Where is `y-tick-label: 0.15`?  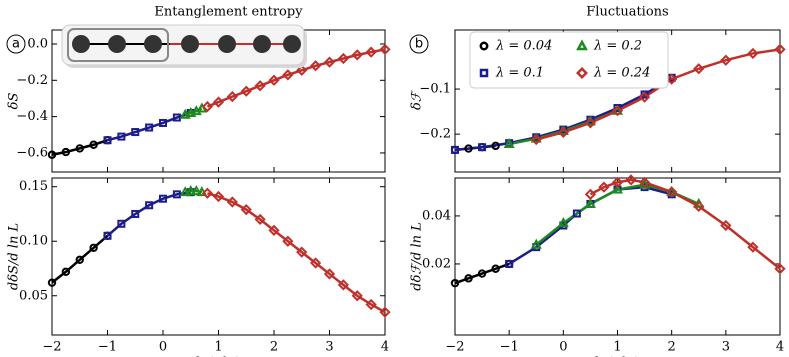
y-tick-label: 0.15 is located at coordinates (33, 186).